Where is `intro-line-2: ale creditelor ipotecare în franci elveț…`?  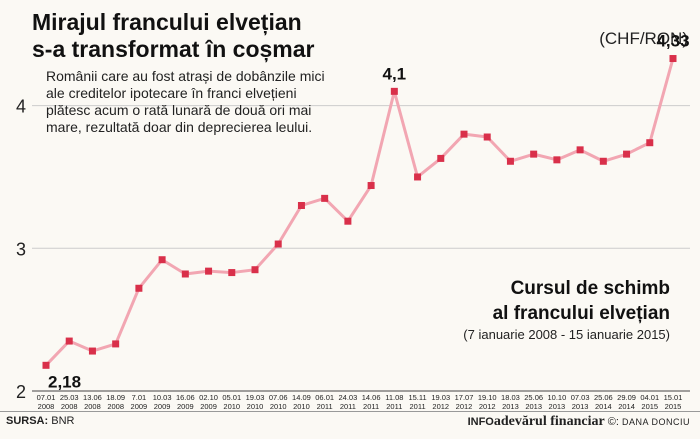
intro-line-2: ale creditelor ipotecare în franci elveț… is located at coordinates (171, 93).